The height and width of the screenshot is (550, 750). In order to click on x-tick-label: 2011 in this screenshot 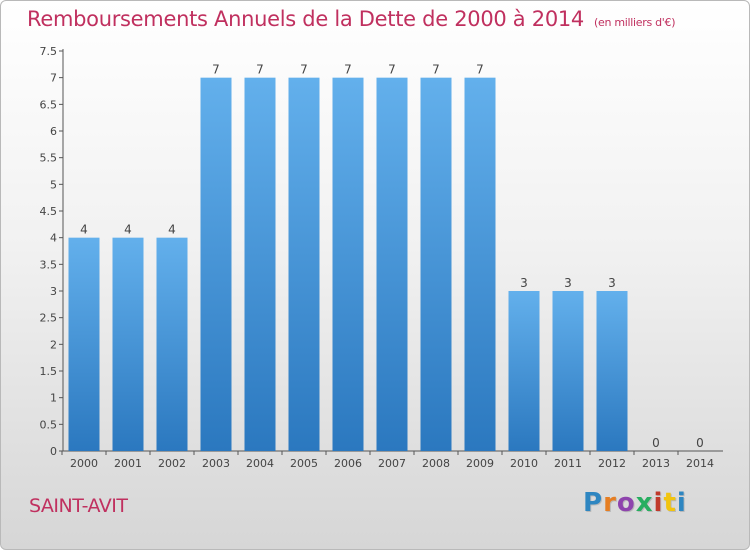, I will do `click(568, 463)`.